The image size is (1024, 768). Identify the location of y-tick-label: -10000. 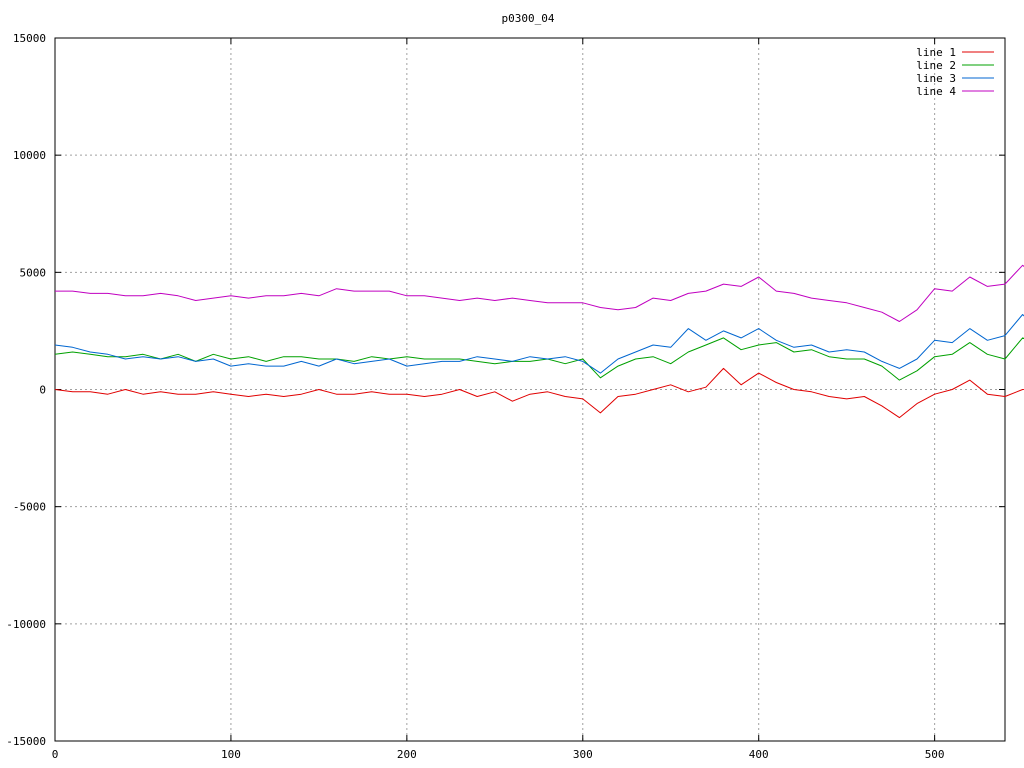
(26, 624).